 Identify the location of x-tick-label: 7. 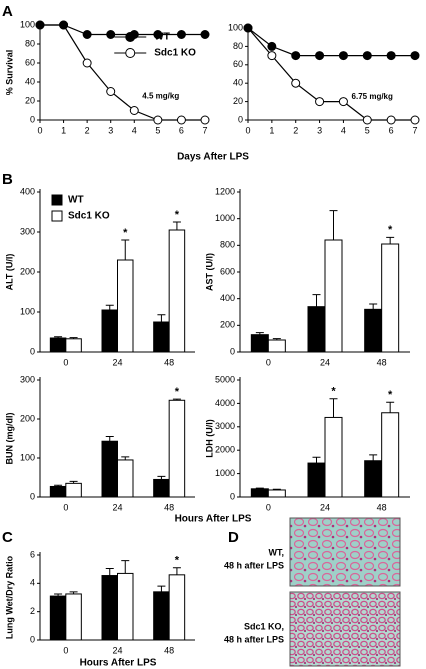
(204, 130).